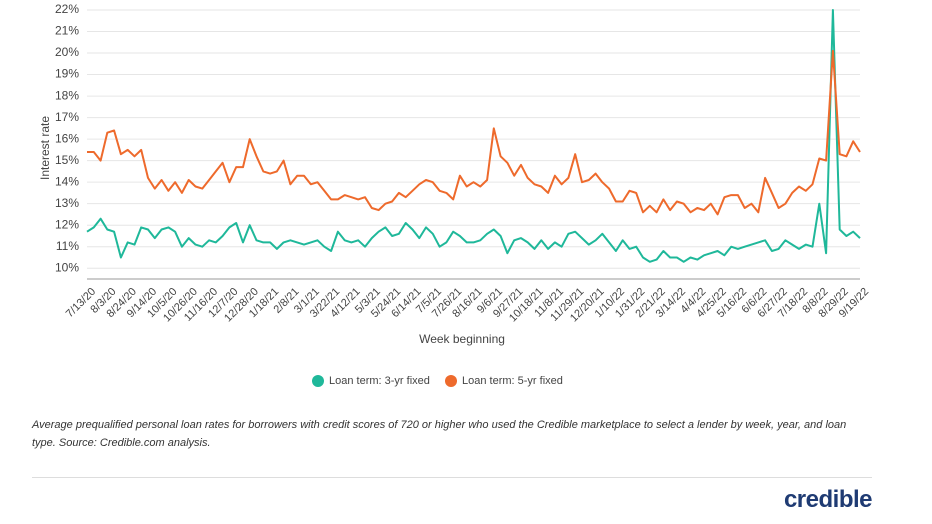  I want to click on y-tick-label: 10%, so click(67, 267).